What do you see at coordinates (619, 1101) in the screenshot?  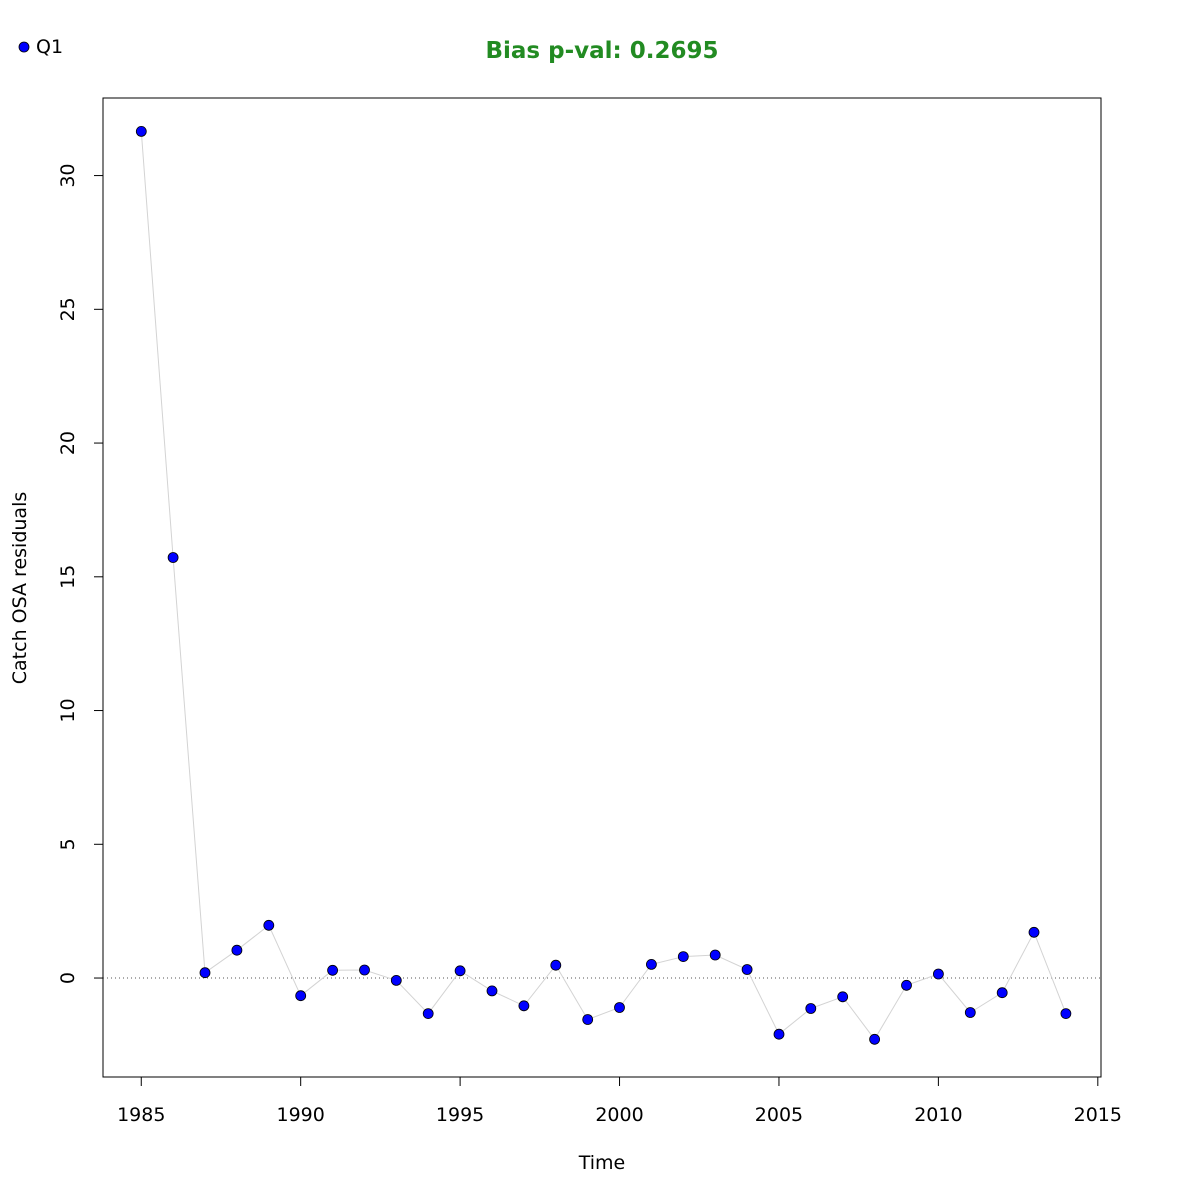 I see `x-axis: 1985 1990 1995 2000 2005 2010 2015` at bounding box center [619, 1101].